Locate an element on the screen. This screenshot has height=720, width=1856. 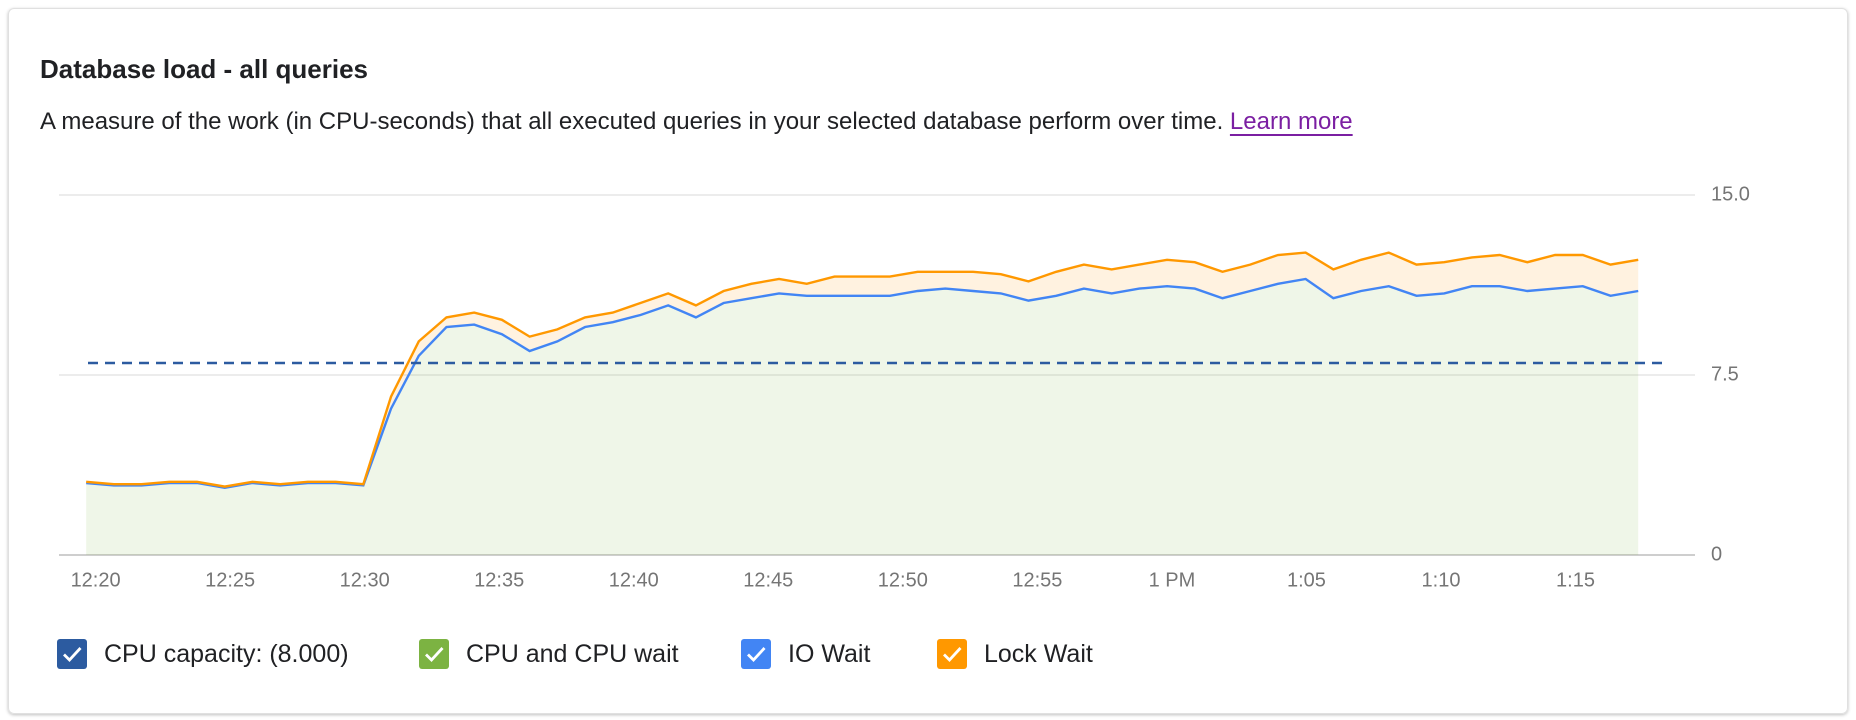
legend-label: IO Wait is located at coordinates (829, 653).